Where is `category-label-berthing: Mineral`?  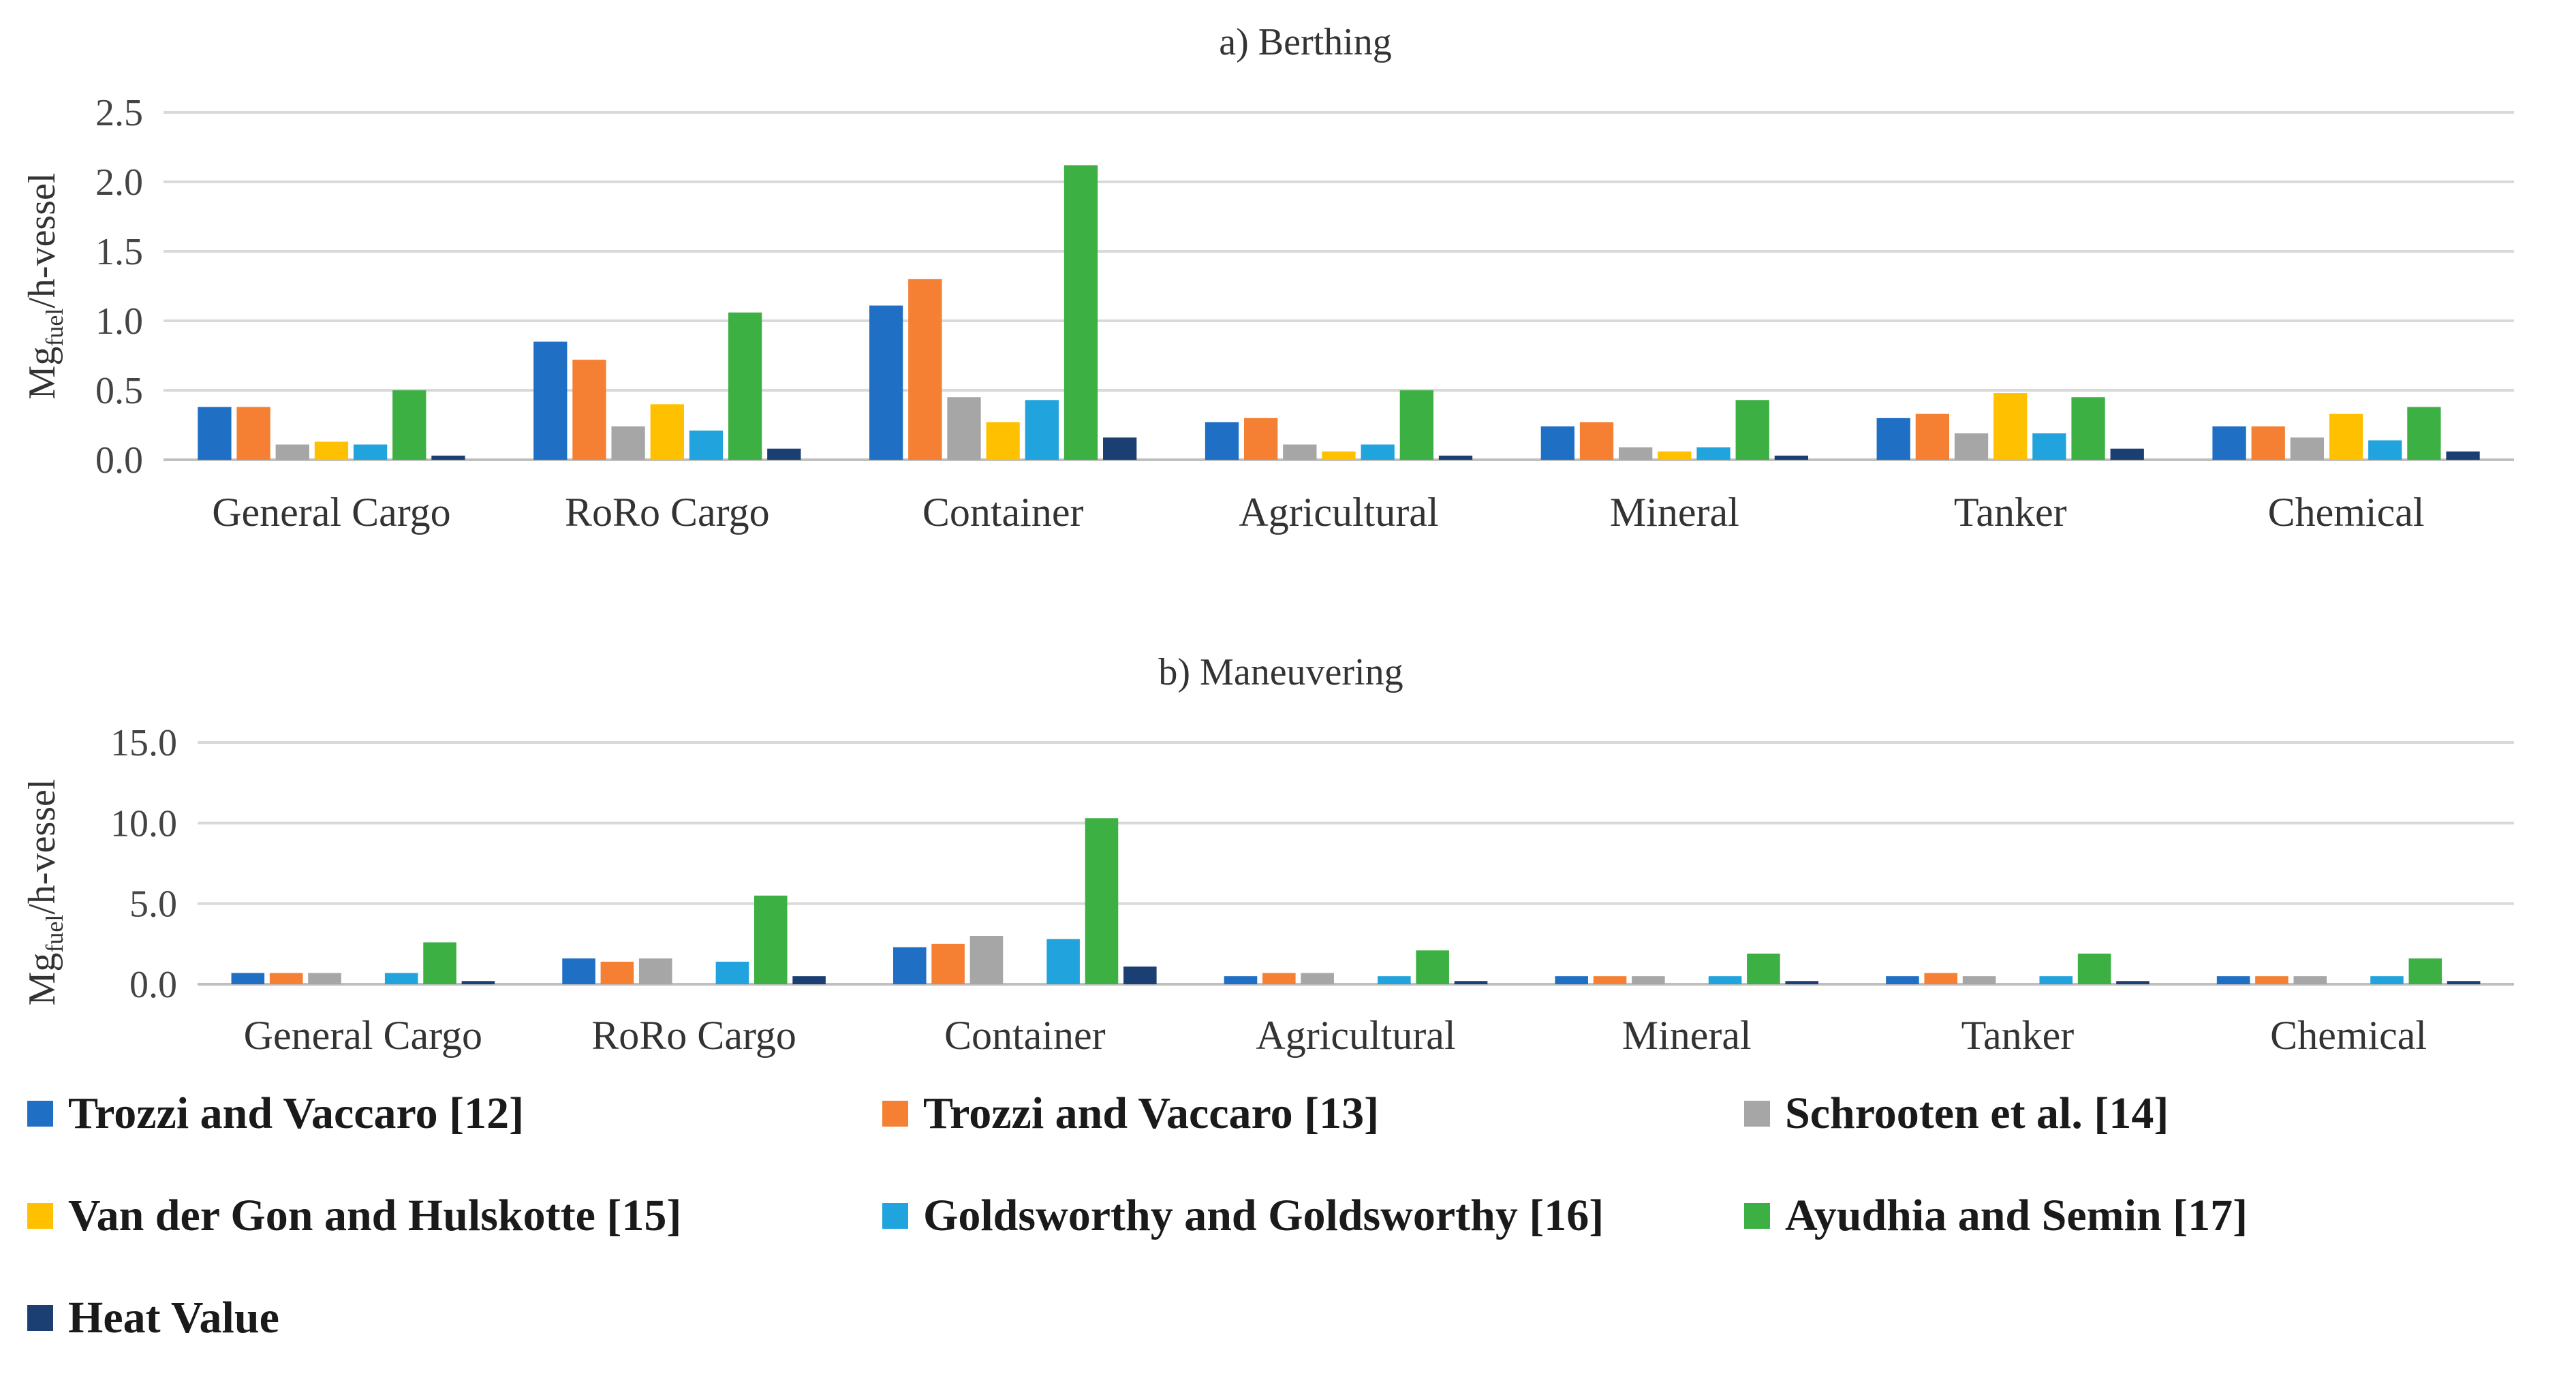 category-label-berthing: Mineral is located at coordinates (1674, 512).